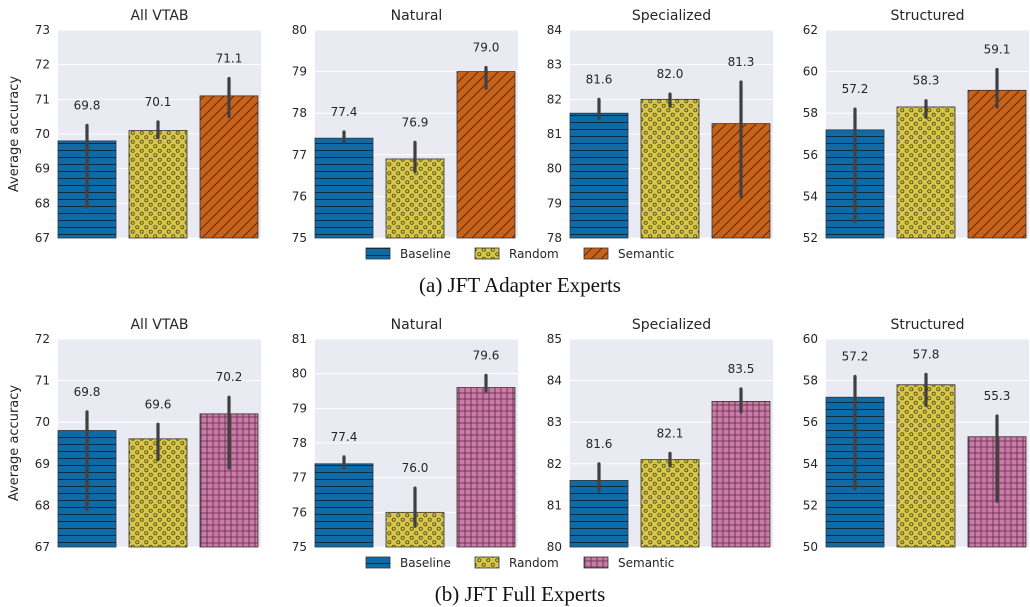  Describe the element at coordinates (554, 238) in the screenshot. I see `y-tick-label: 78` at that location.